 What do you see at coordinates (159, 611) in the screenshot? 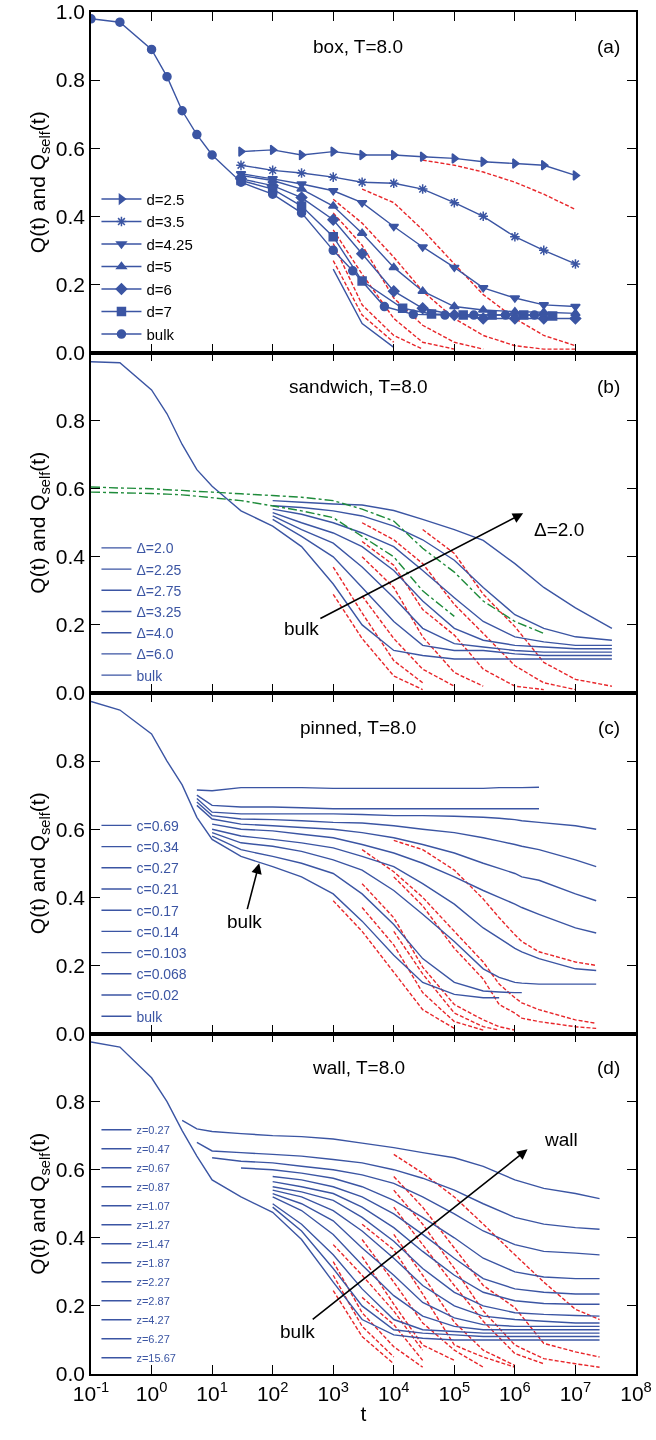
I see `legend-label: Δ=3.25` at bounding box center [159, 611].